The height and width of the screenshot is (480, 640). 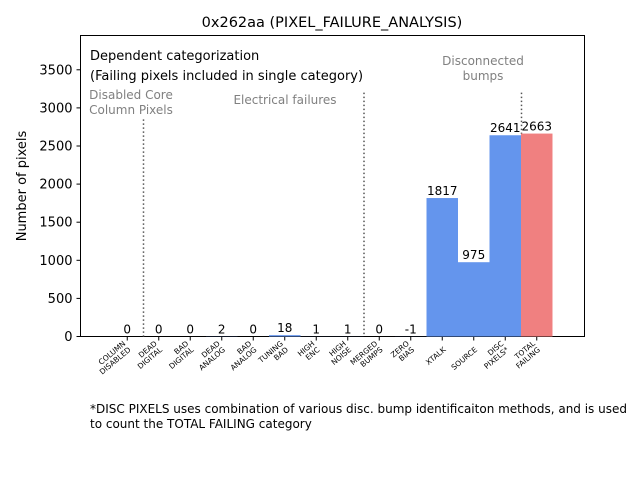 What do you see at coordinates (55, 108) in the screenshot?
I see `y-tick-label: 3000` at bounding box center [55, 108].